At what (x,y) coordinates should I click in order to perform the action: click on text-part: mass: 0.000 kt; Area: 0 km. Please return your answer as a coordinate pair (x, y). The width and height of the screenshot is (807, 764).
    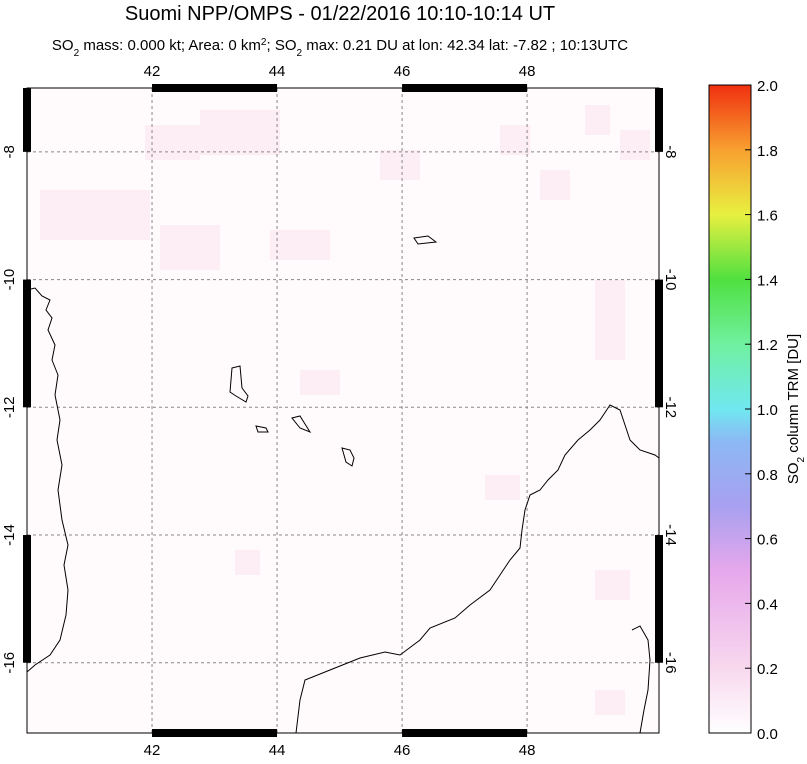
    Looking at the image, I should click on (170, 45).